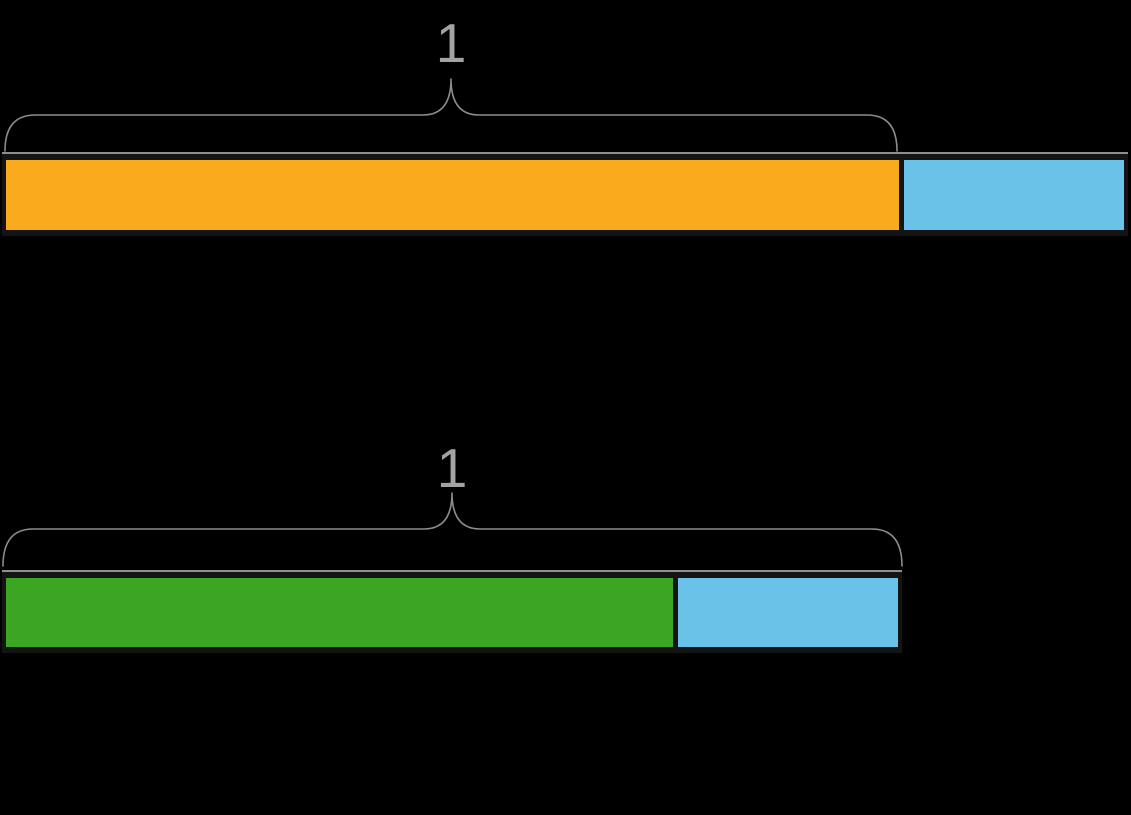 This screenshot has height=815, width=1131. Describe the element at coordinates (1013, 195) in the screenshot. I see `tape-segment-blue-top` at that location.